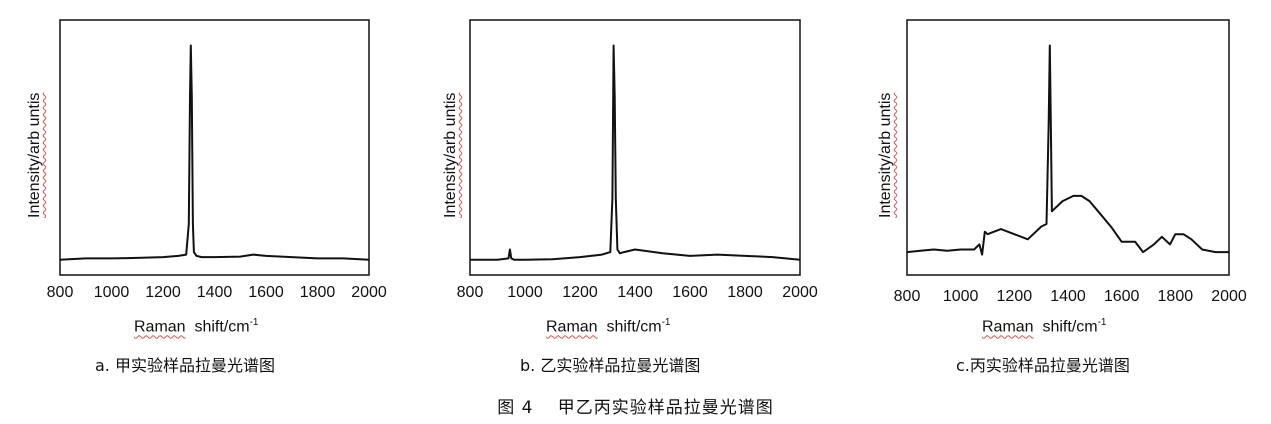  Describe the element at coordinates (163, 292) in the screenshot. I see `chart-a-xtick-label: 1200` at that location.